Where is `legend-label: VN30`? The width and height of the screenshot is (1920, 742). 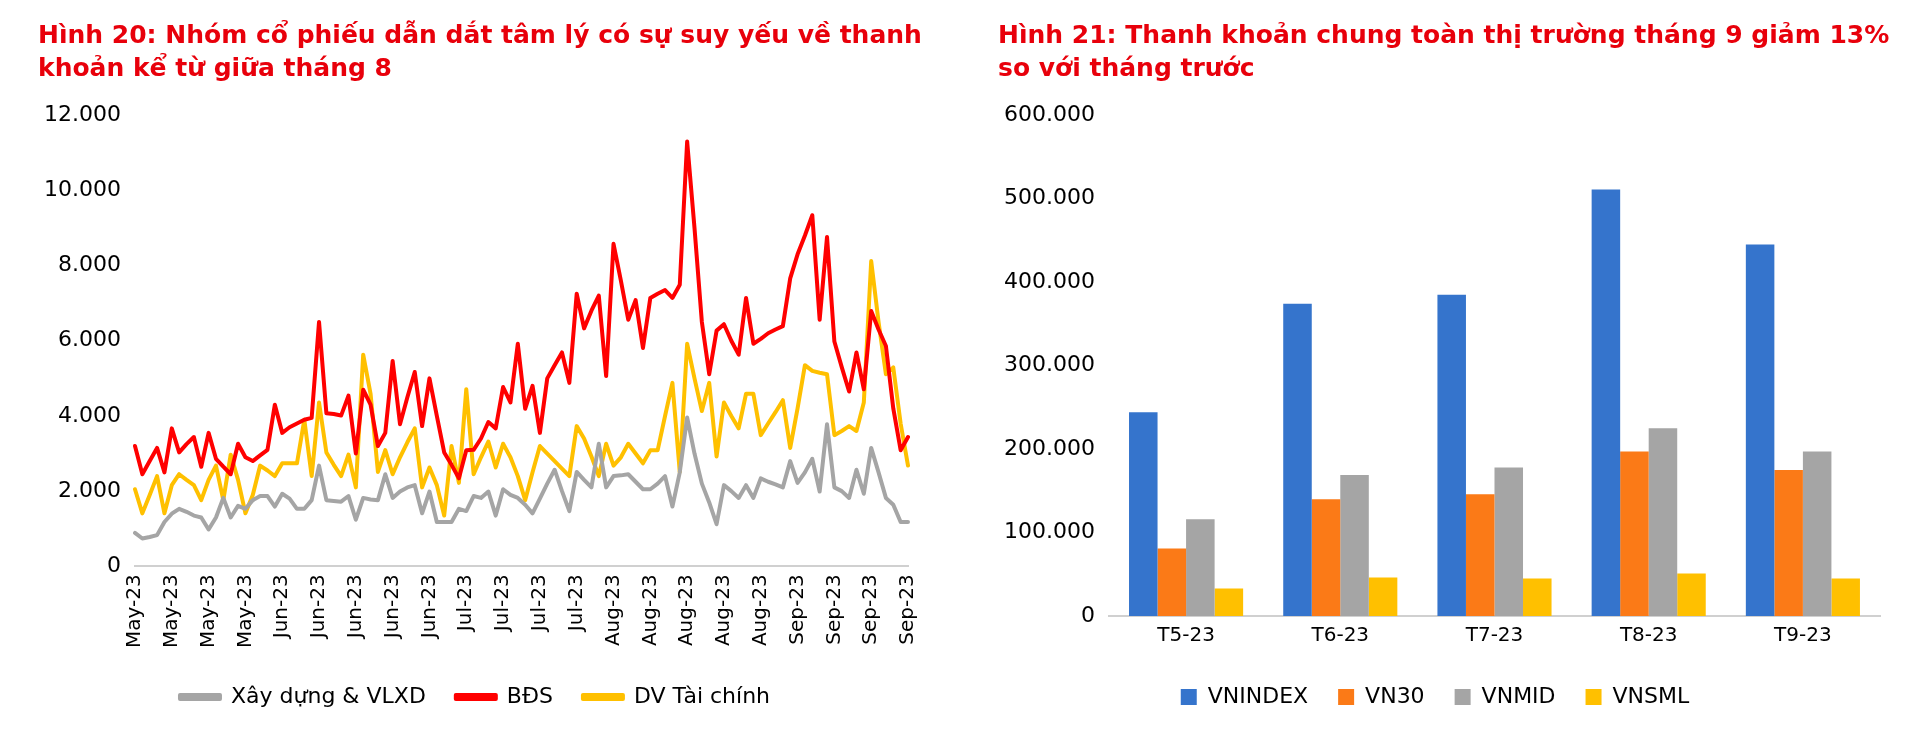
legend-label: VN30 is located at coordinates (1395, 695).